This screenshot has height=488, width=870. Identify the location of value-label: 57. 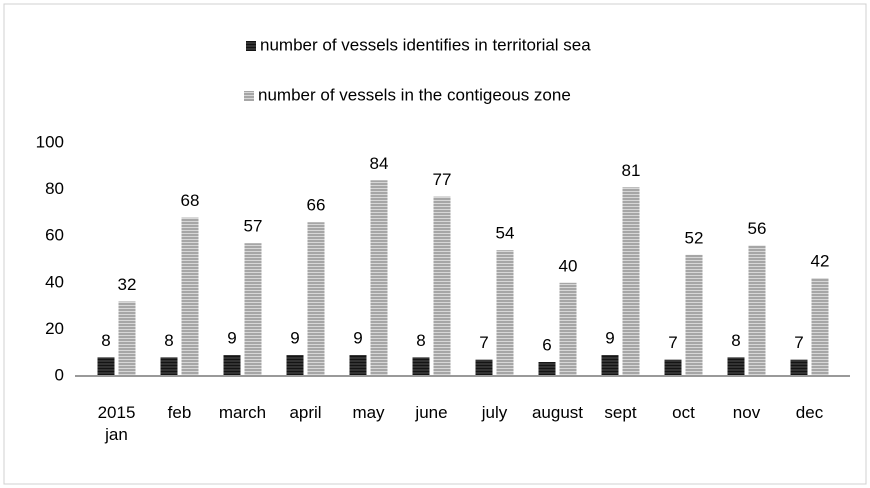
(253, 226).